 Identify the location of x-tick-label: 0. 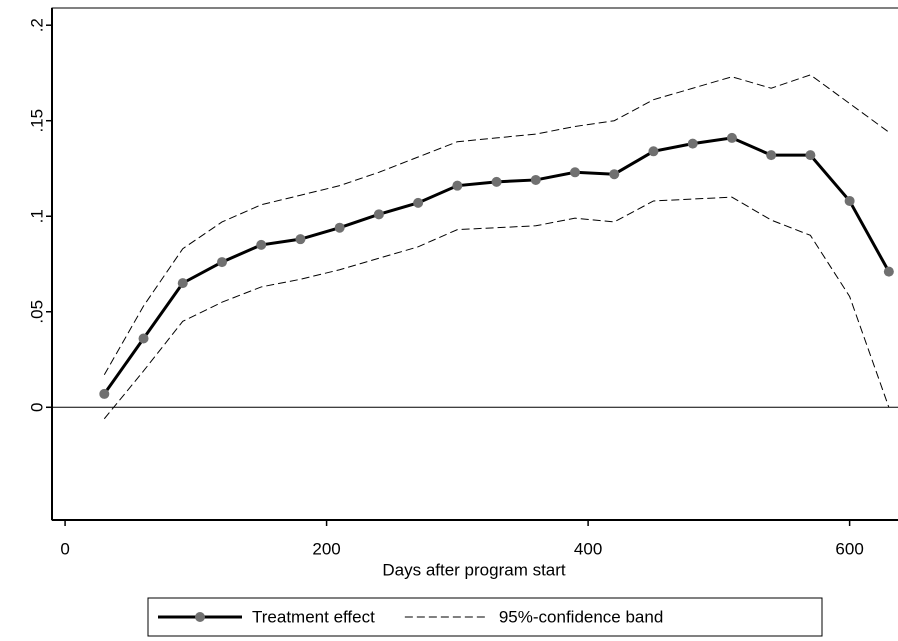
(64, 548).